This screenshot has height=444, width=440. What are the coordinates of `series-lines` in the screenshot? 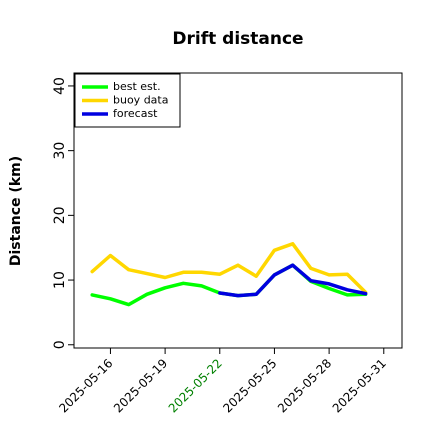 It's located at (229, 274).